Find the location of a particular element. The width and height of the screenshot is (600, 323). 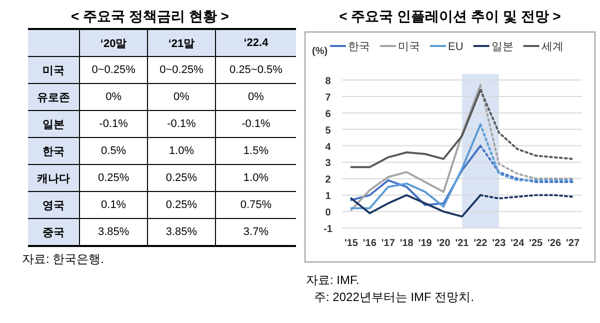

category-label: 미국 is located at coordinates (53, 70).